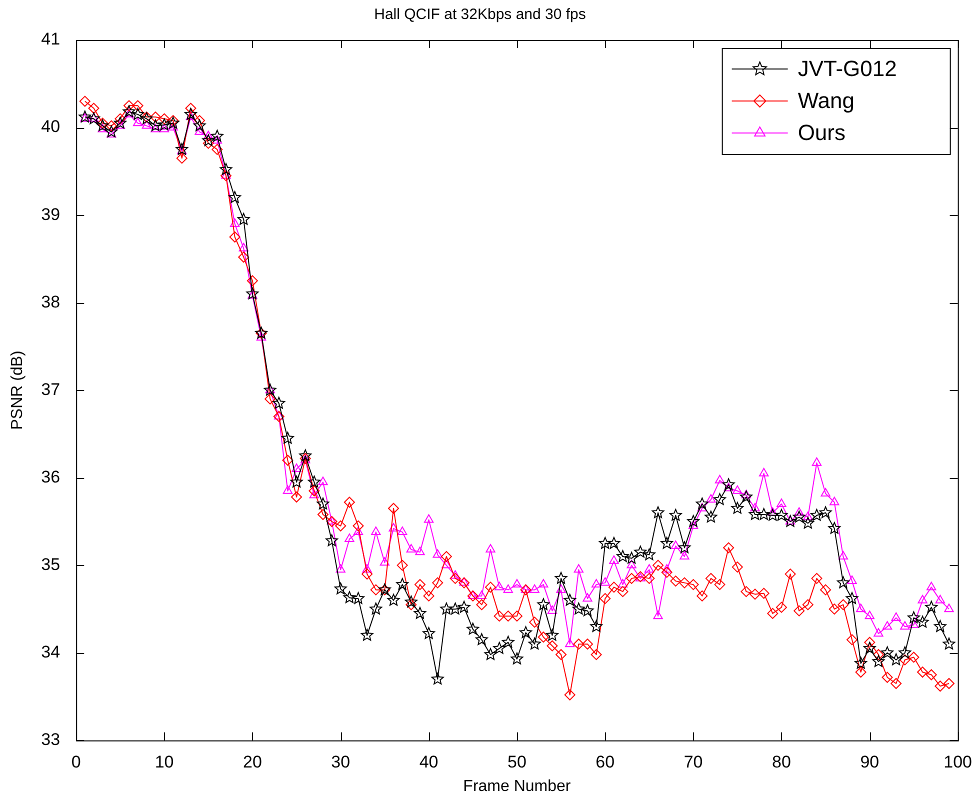  Describe the element at coordinates (781, 762) in the screenshot. I see `x-tick-label: 80` at that location.